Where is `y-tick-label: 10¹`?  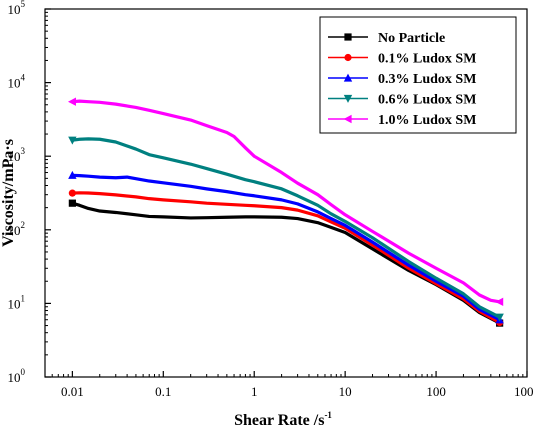
y-tick-label: 10¹ is located at coordinates (17, 302).